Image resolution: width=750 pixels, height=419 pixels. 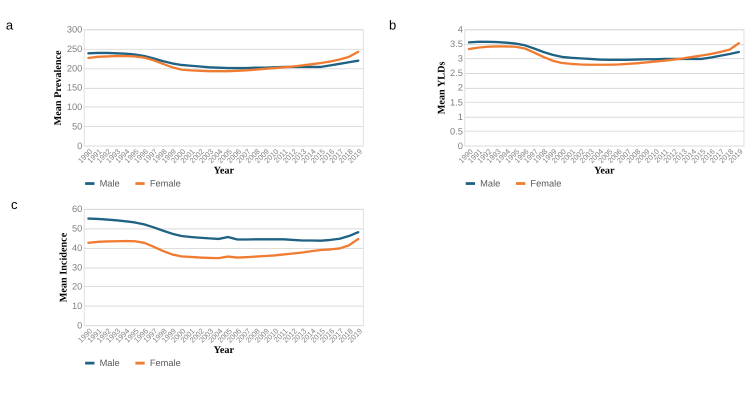 I want to click on y-tick-label: 4, so click(x=460, y=29).